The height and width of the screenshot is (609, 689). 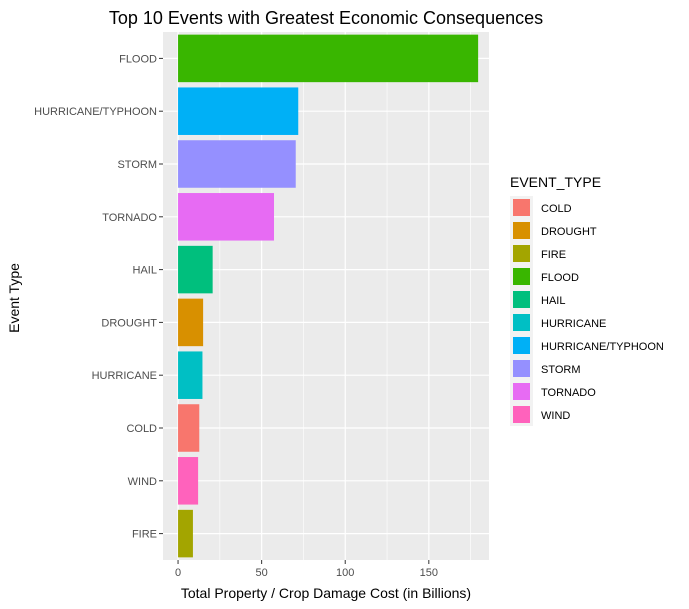 I want to click on bar-storm, so click(x=237, y=164).